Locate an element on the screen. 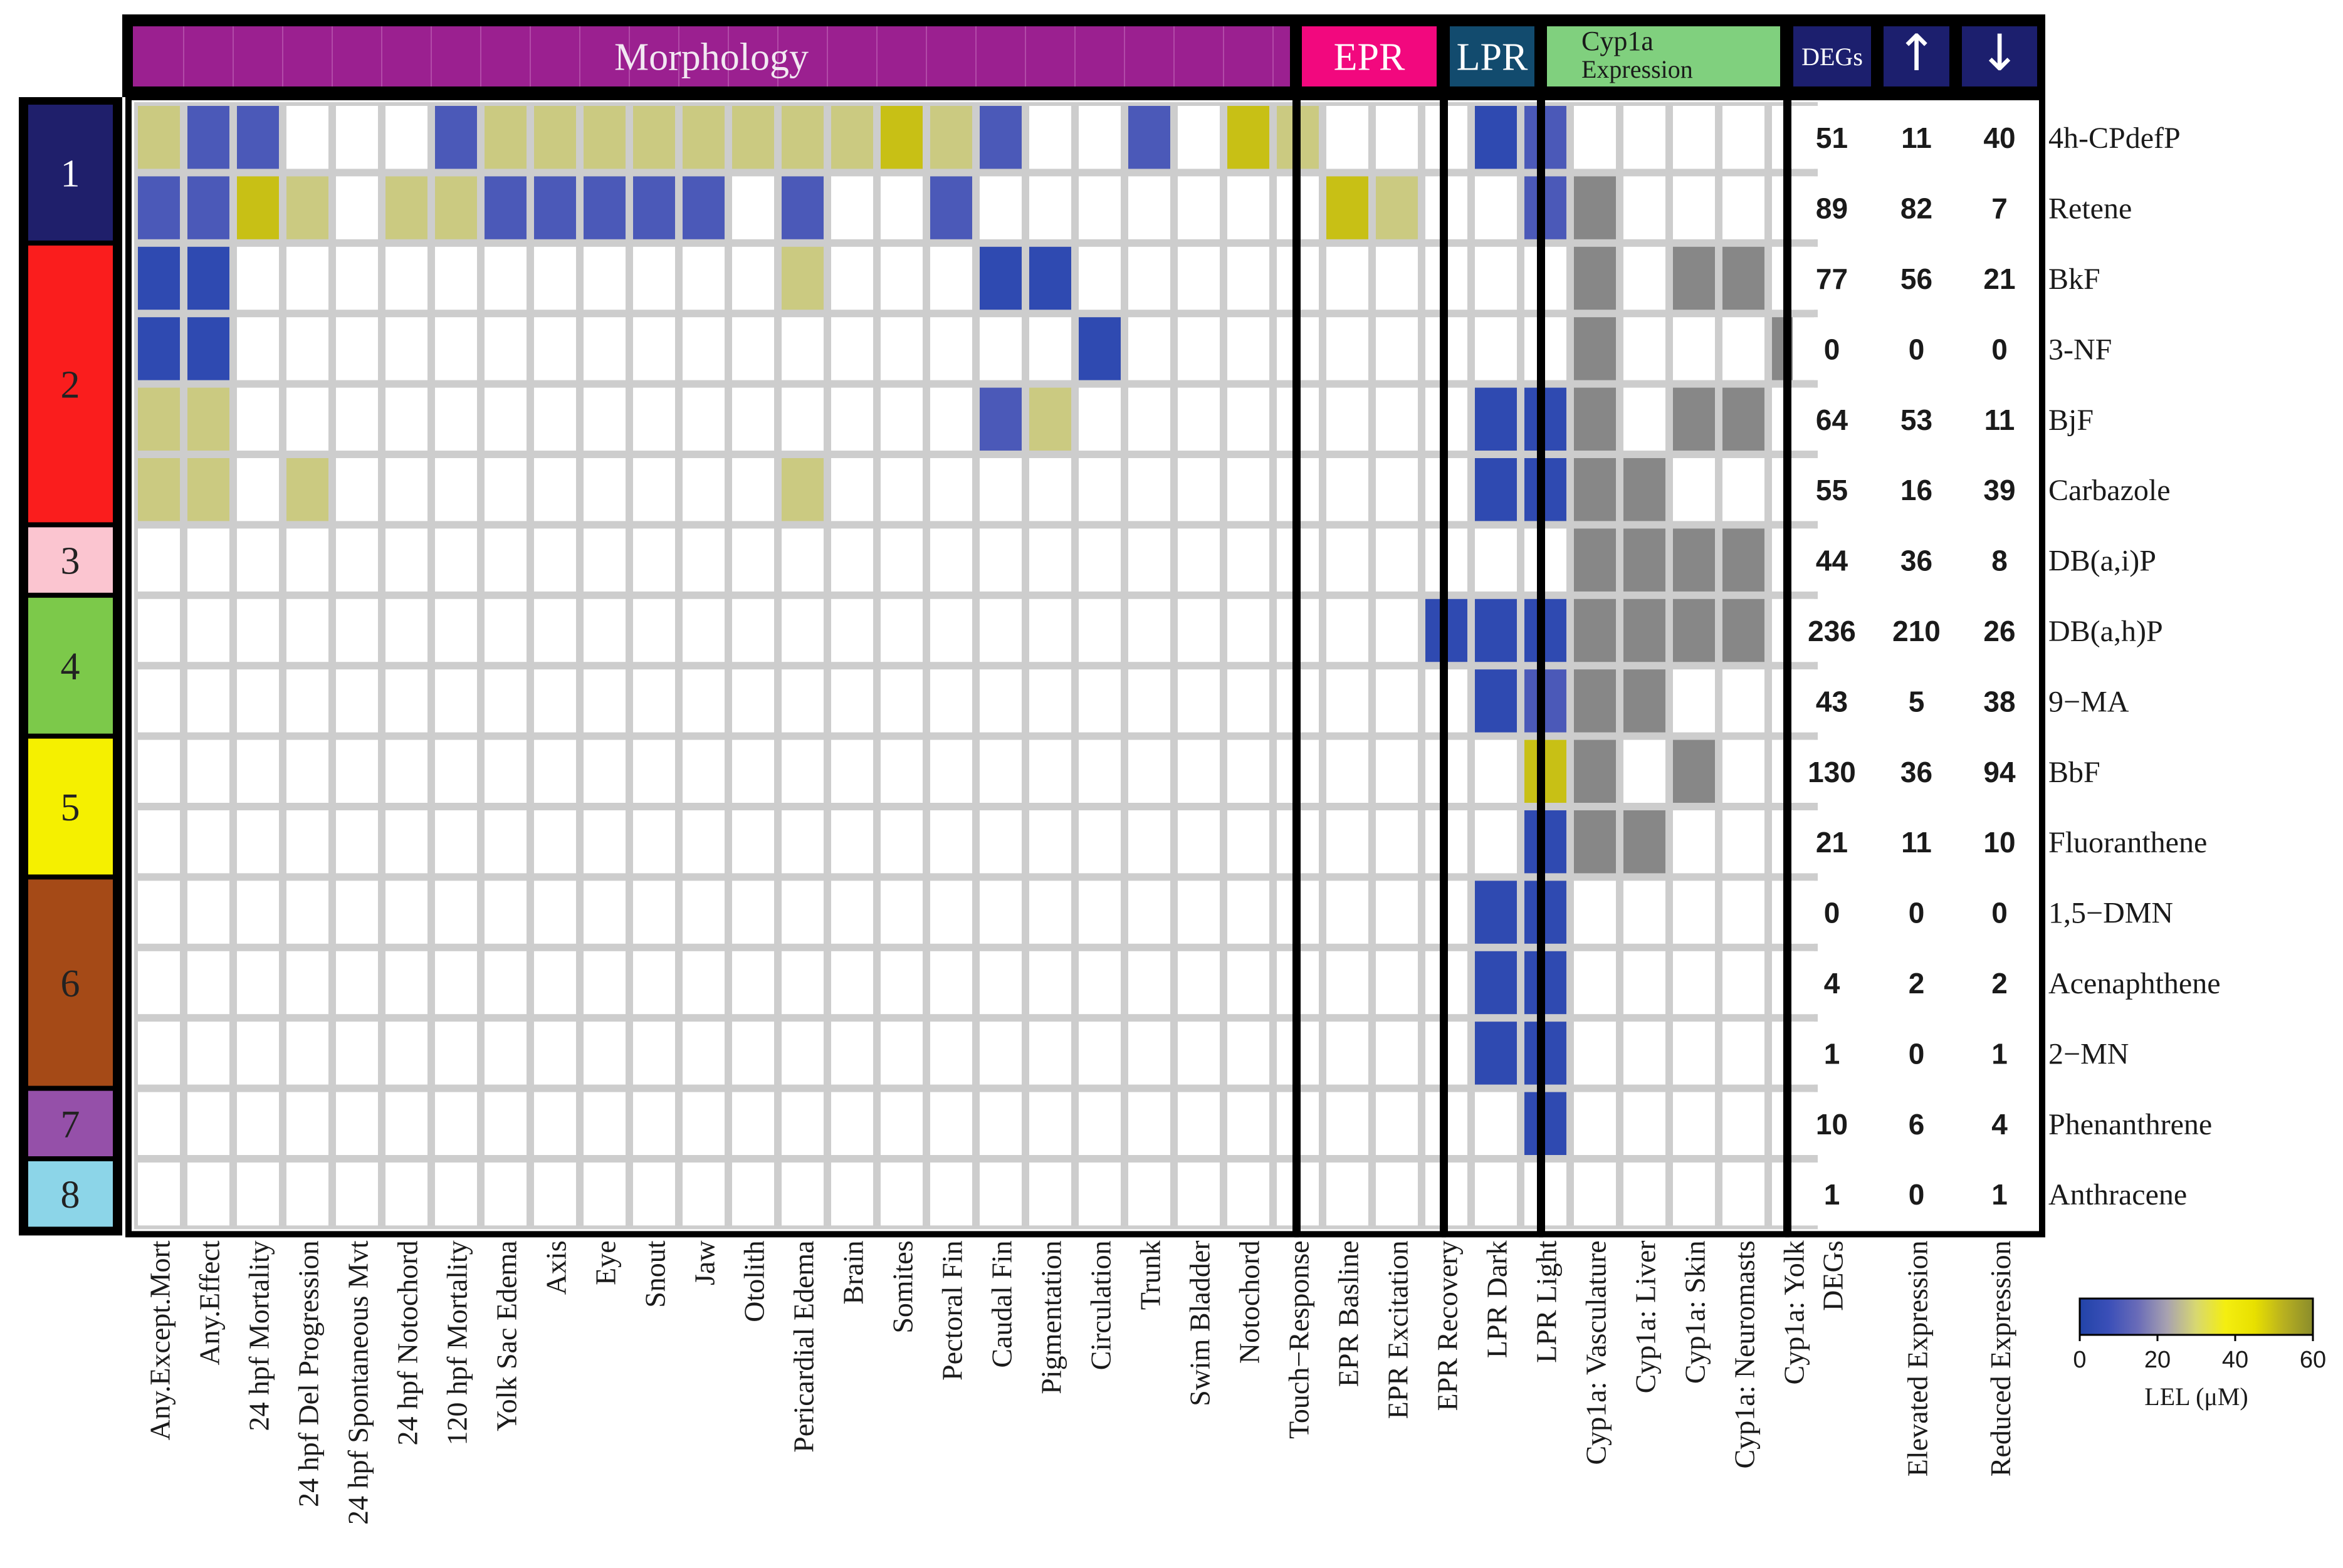  row-label: Acenaphthene is located at coordinates (2134, 983).